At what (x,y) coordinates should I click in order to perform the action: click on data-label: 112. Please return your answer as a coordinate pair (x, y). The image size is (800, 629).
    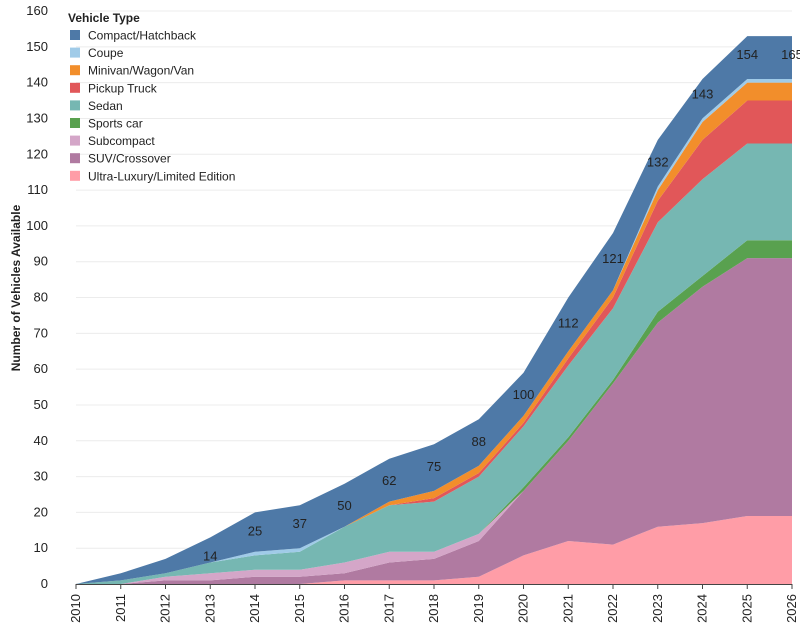
    Looking at the image, I should click on (568, 323).